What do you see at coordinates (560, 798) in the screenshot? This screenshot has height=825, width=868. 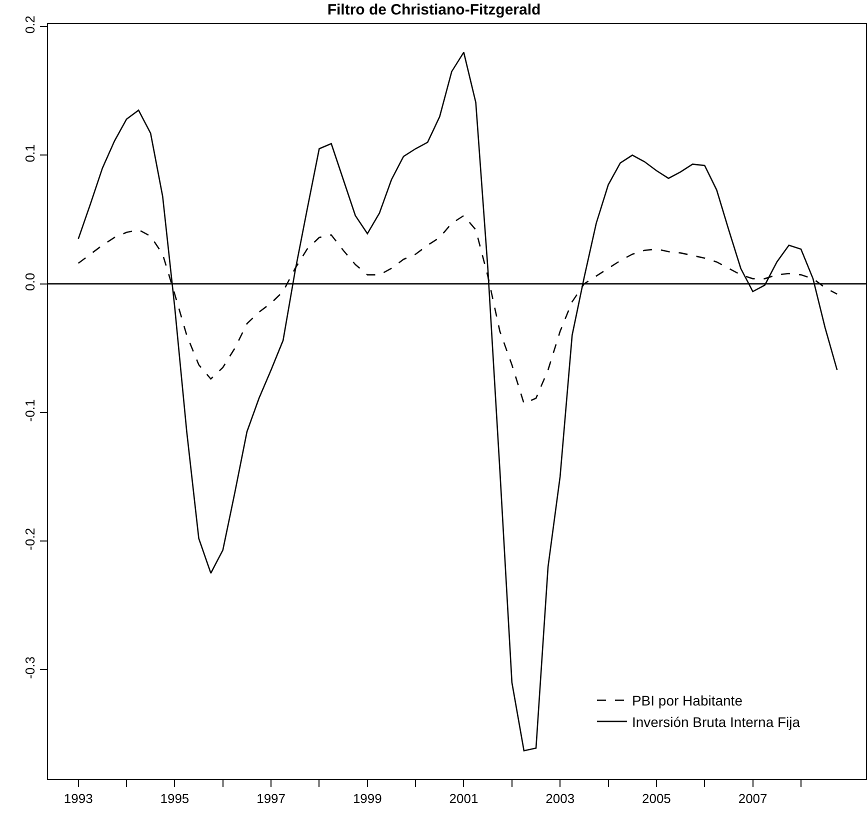 I see `x-tick-label: 2003` at bounding box center [560, 798].